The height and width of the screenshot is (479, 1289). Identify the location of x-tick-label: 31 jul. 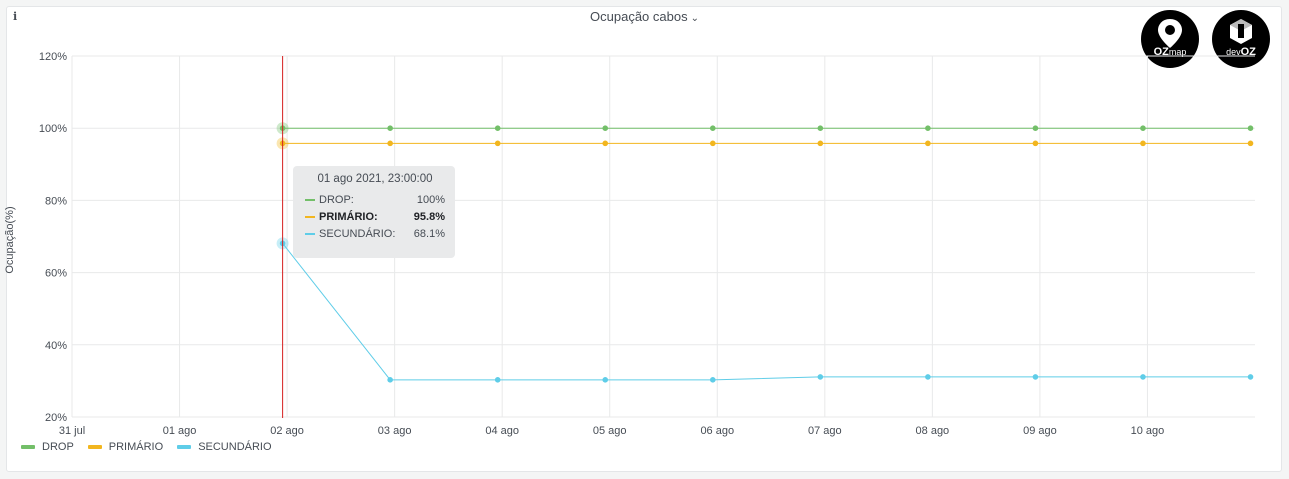
(72, 431).